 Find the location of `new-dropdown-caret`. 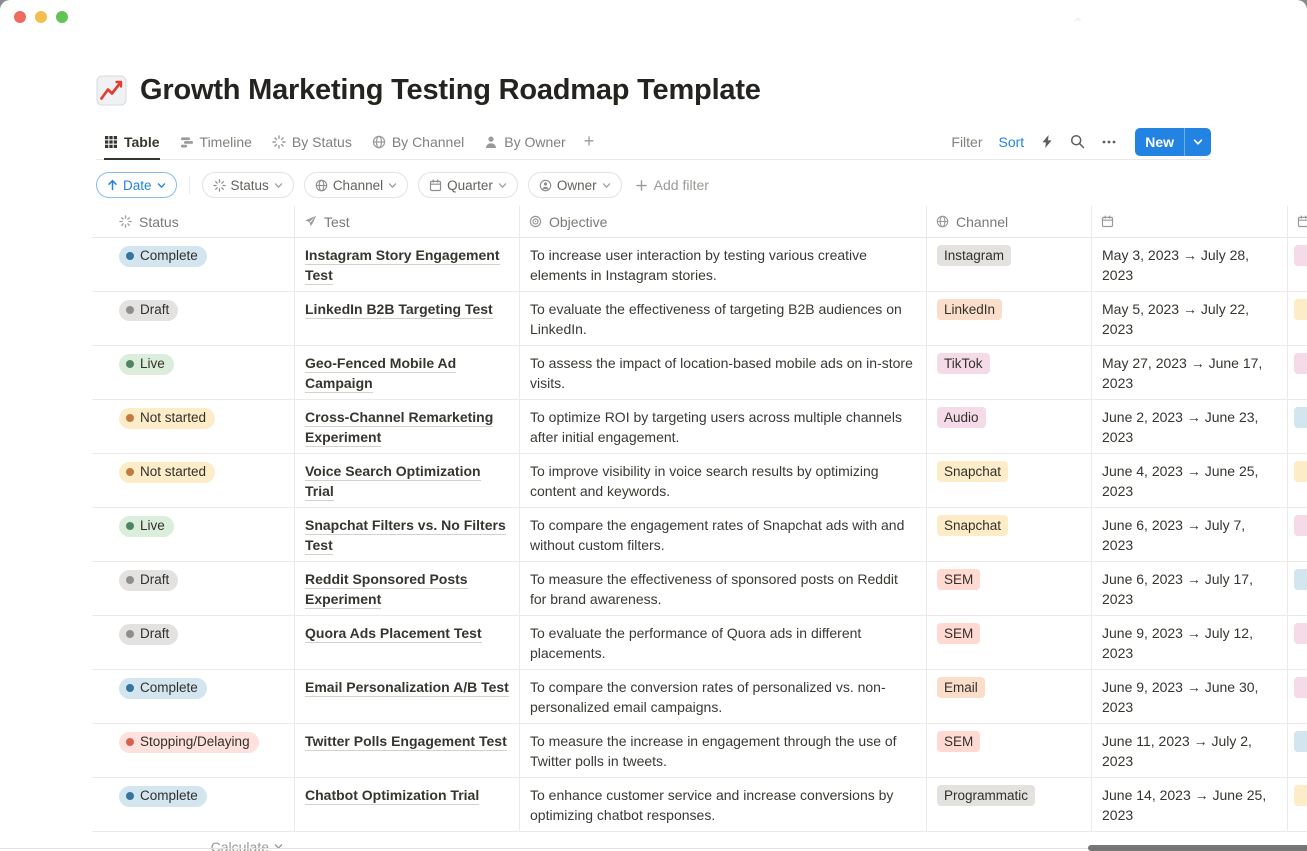

new-dropdown-caret is located at coordinates (1197, 141).